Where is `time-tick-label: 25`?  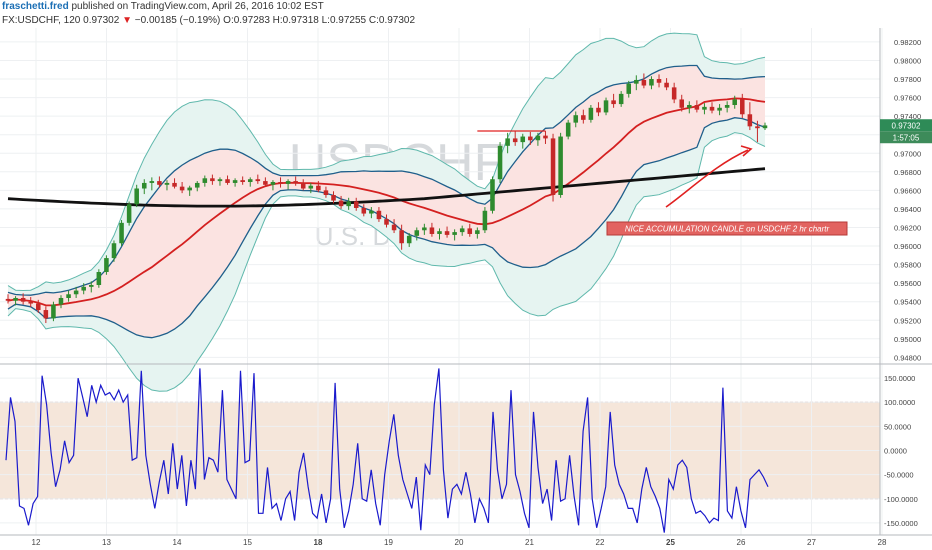 time-tick-label: 25 is located at coordinates (670, 542).